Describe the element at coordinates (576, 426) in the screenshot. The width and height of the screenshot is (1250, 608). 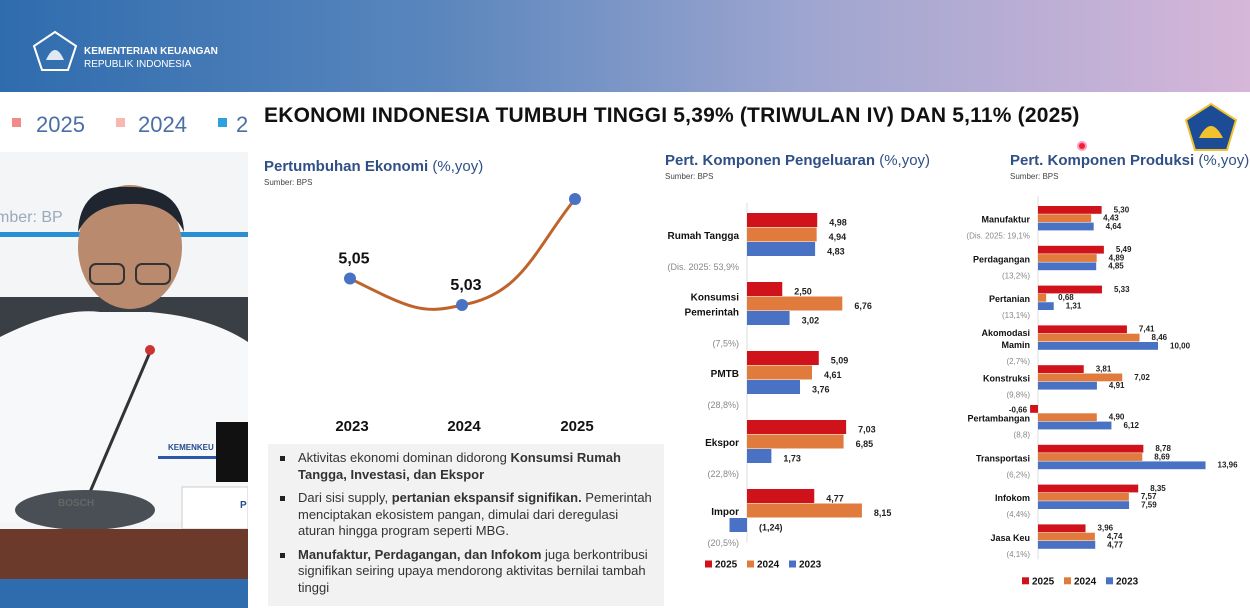
I see `x-tick-label: 2025` at that location.